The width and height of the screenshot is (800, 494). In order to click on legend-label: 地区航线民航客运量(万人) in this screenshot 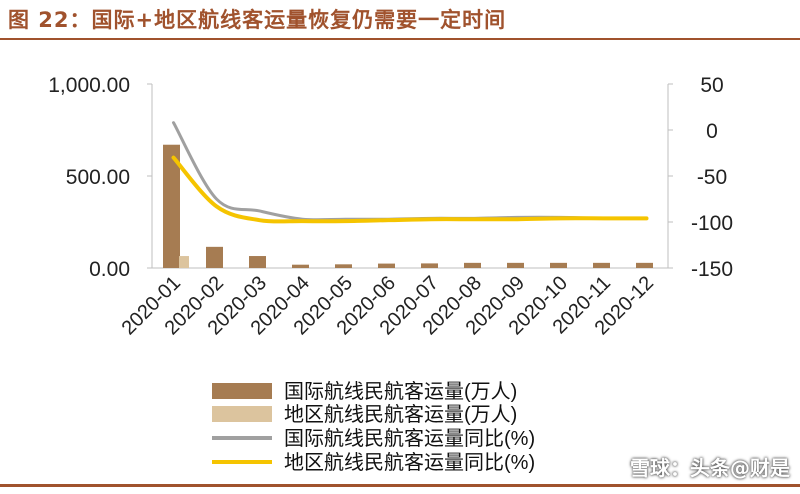, I will do `click(400, 414)`.